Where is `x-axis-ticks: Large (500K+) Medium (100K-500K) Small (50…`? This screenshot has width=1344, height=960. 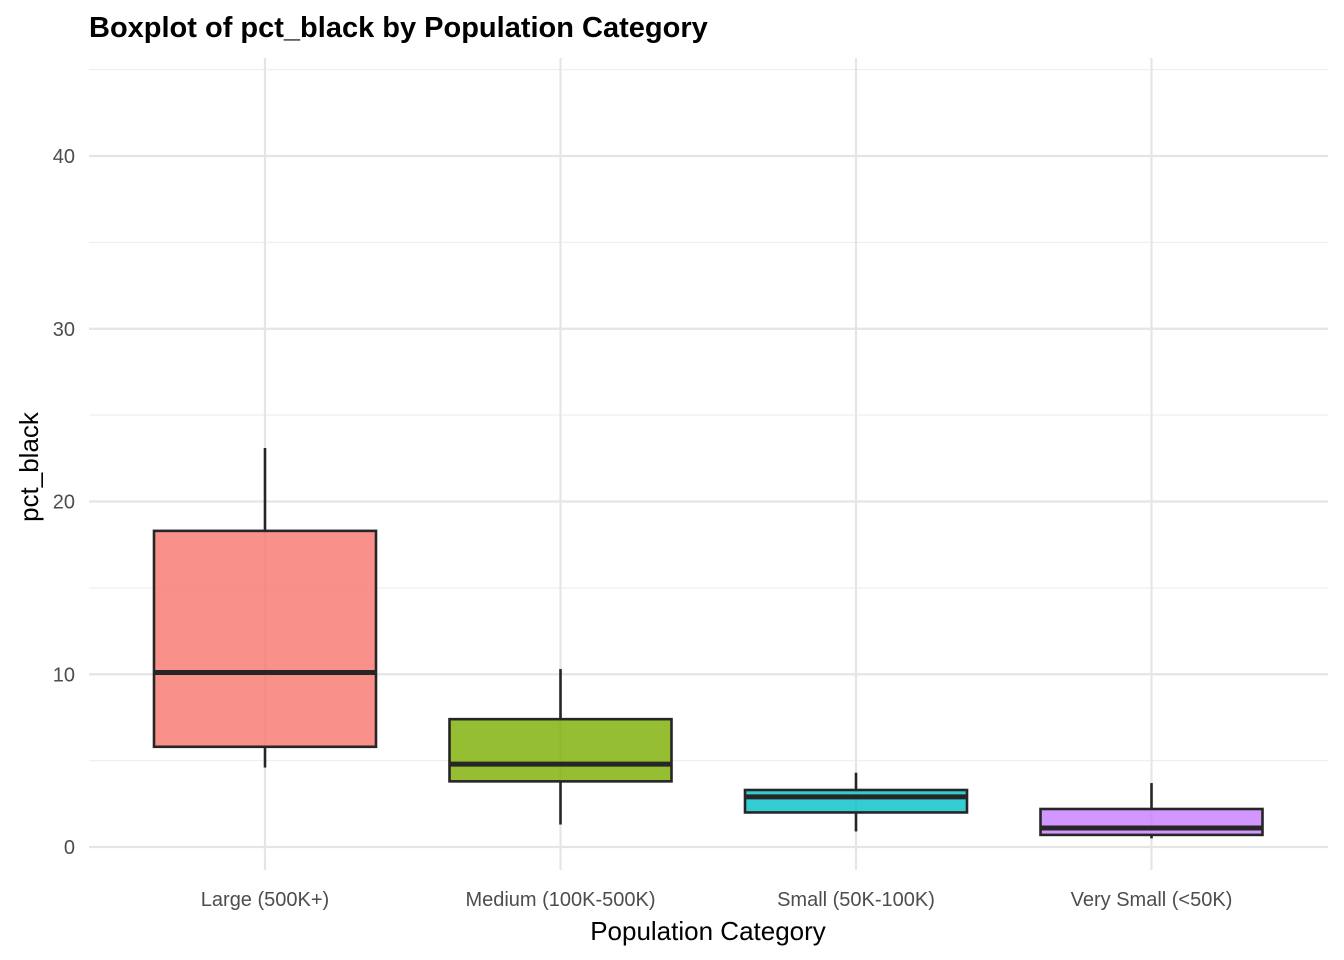
x-axis-ticks: Large (500K+) Medium (100K-500K) Small (50… is located at coordinates (717, 900).